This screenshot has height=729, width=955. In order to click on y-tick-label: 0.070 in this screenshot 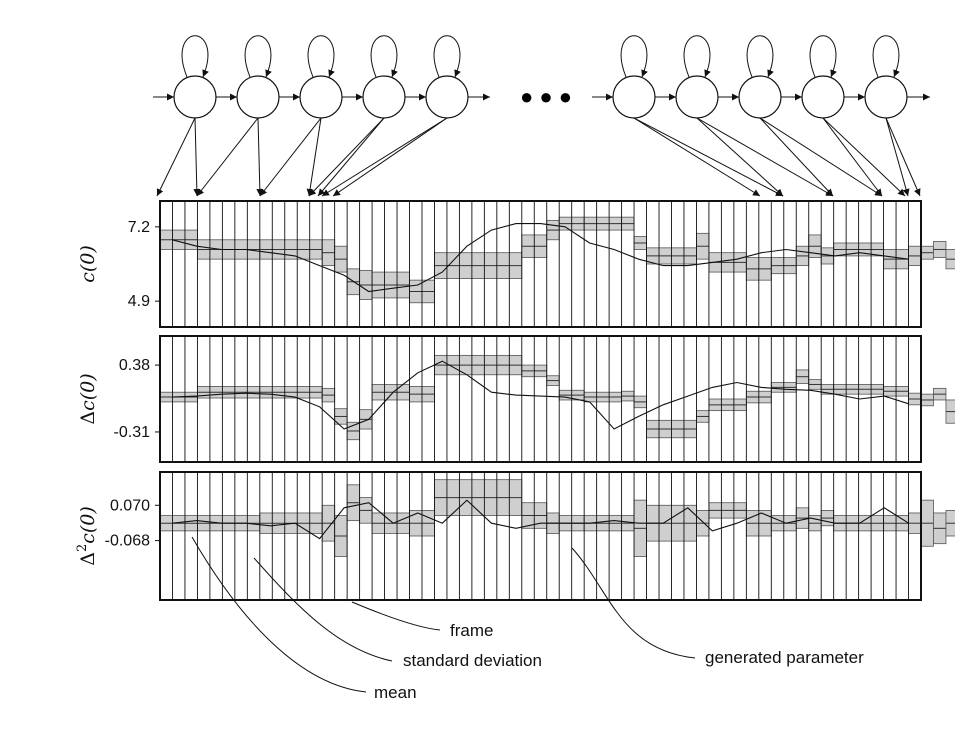, I will do `click(130, 505)`.